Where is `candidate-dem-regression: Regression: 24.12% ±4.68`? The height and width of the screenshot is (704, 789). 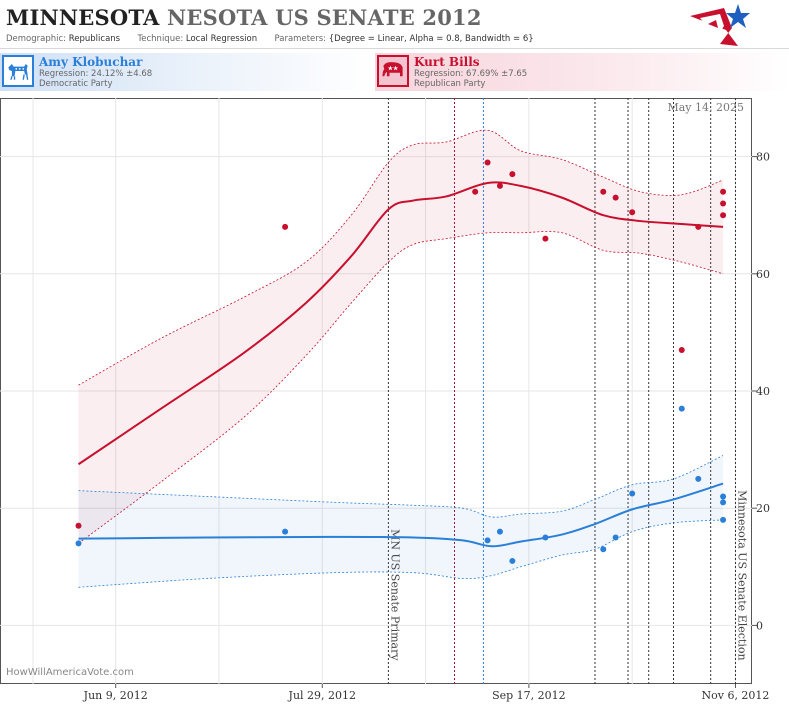
candidate-dem-regression: Regression: 24.12% ±4.68 is located at coordinates (96, 74).